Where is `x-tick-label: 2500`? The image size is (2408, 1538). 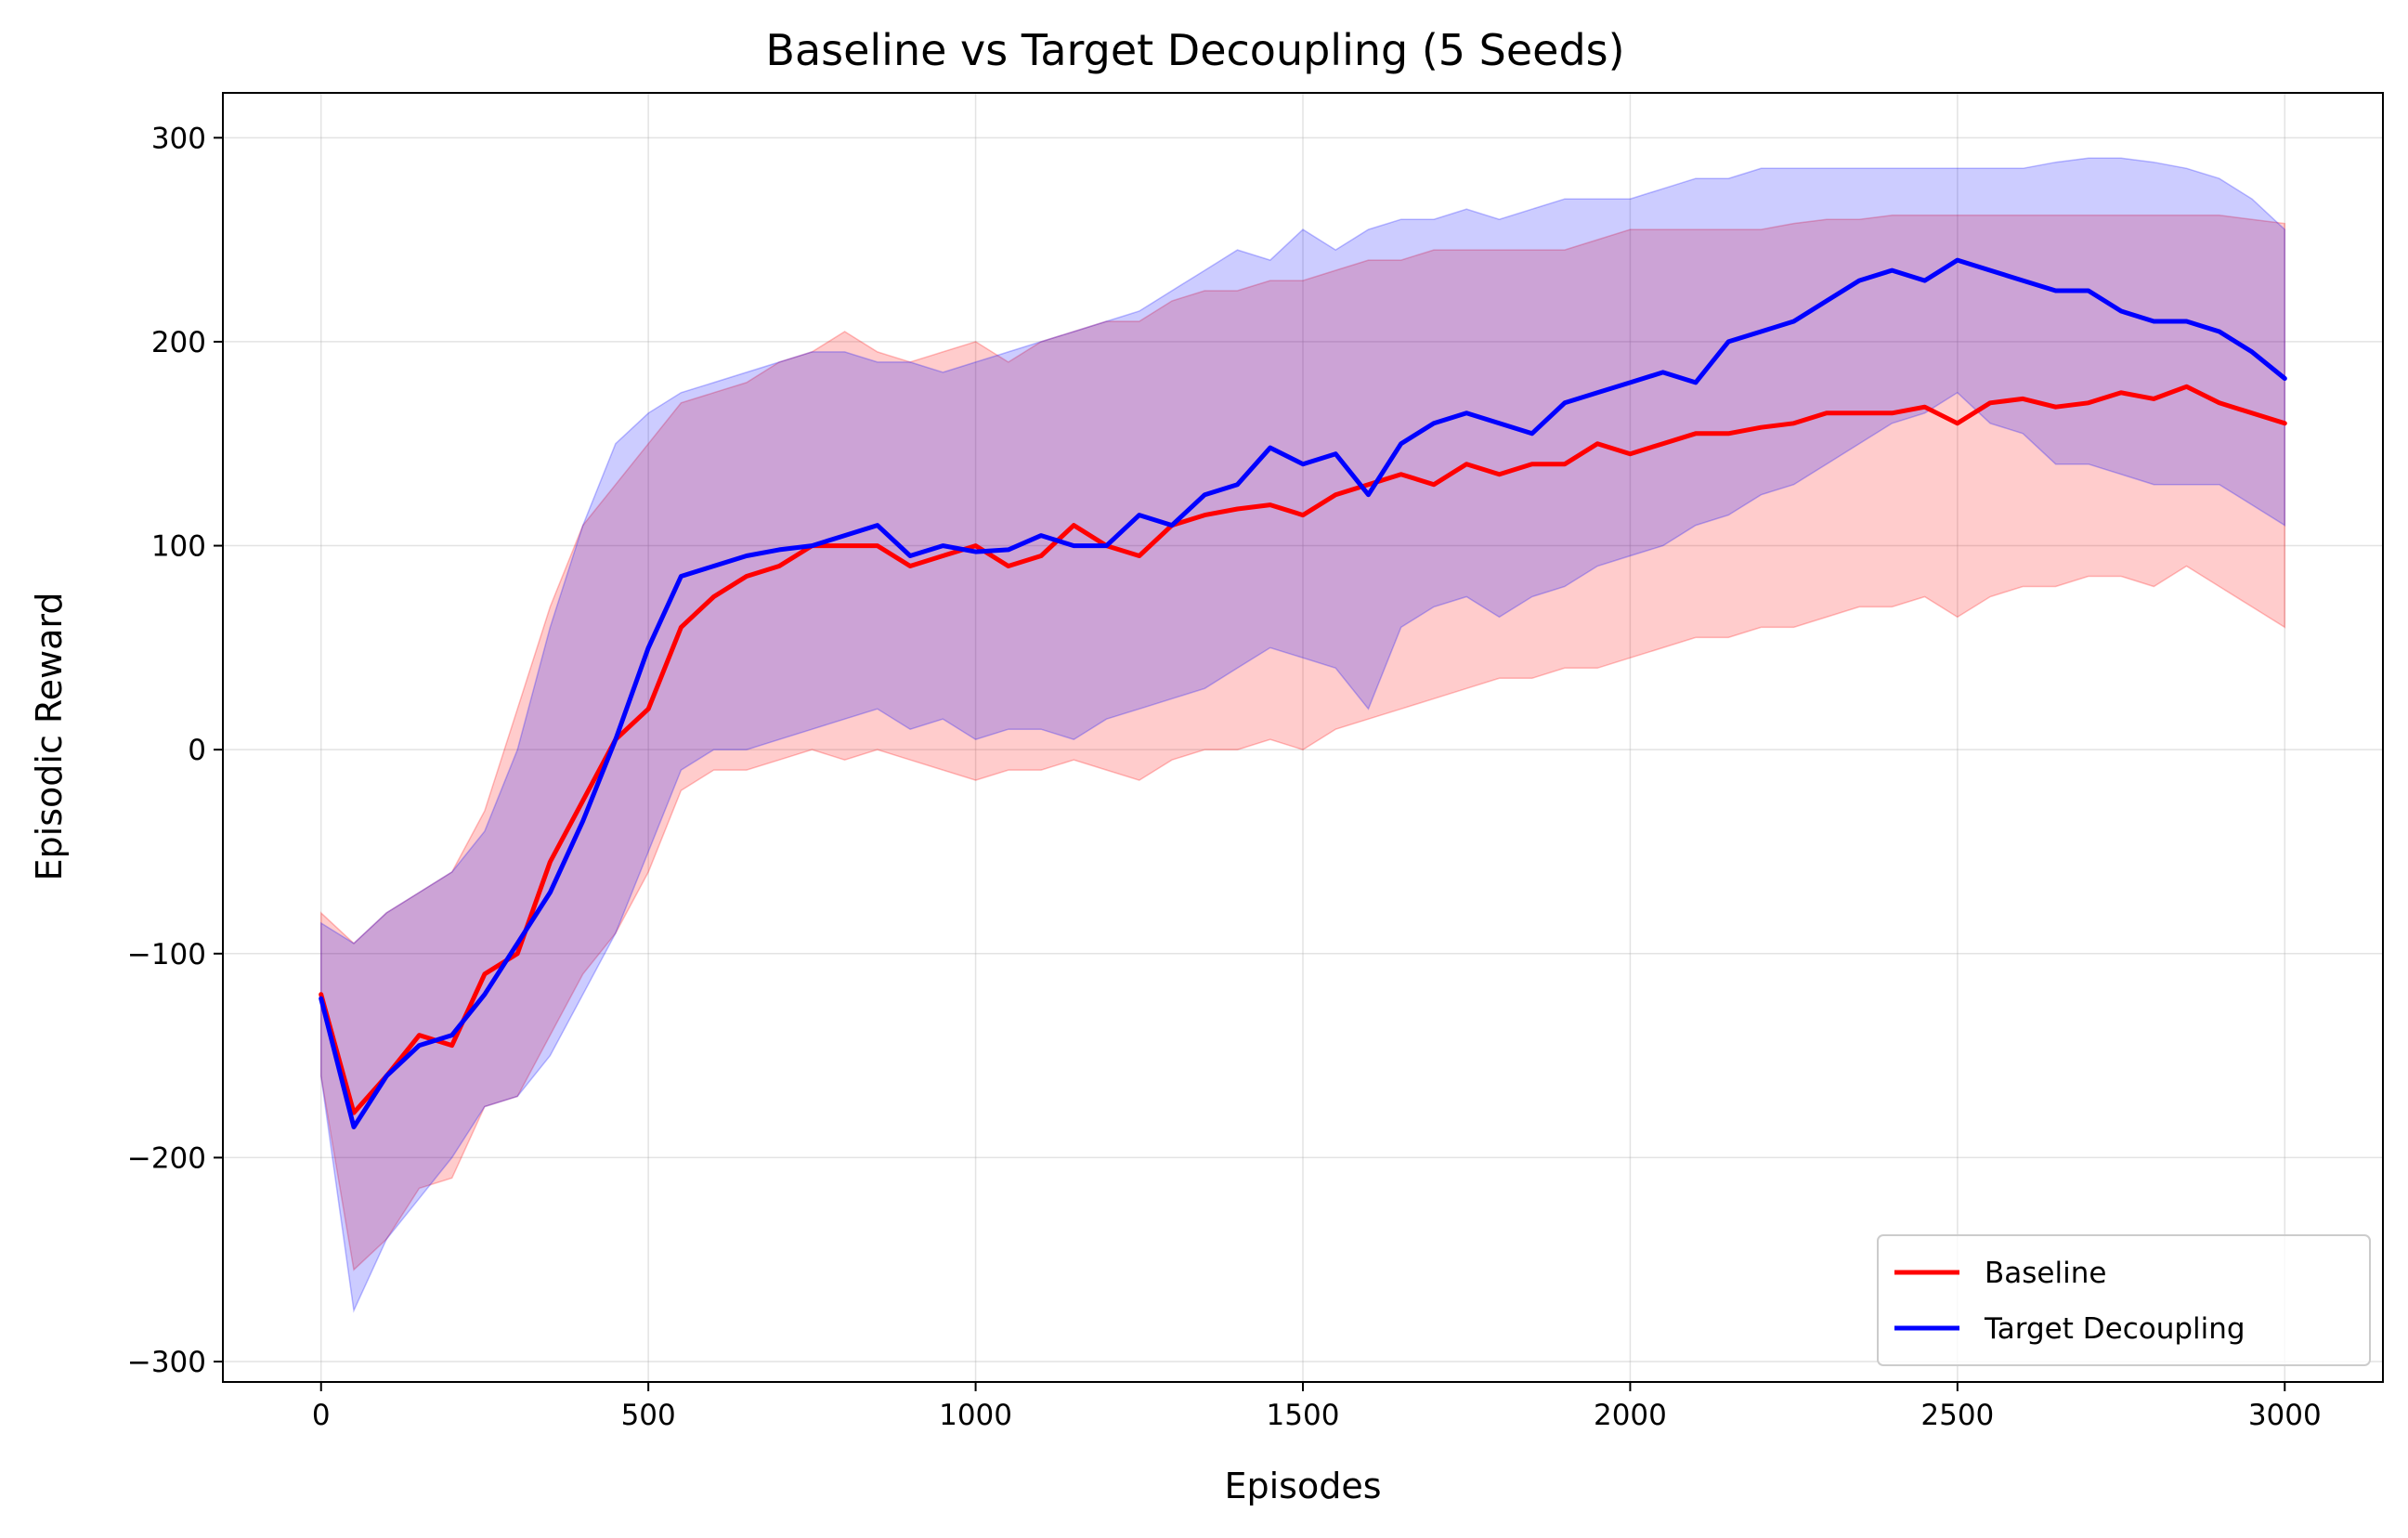
x-tick-label: 2500 is located at coordinates (1957, 1415).